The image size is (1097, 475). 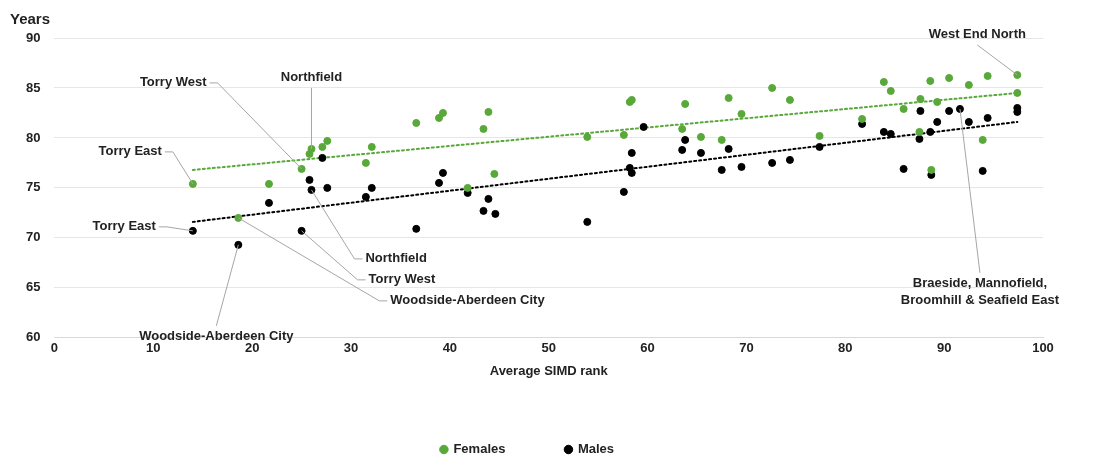 I want to click on x-tick-label: 0, so click(x=54, y=348).